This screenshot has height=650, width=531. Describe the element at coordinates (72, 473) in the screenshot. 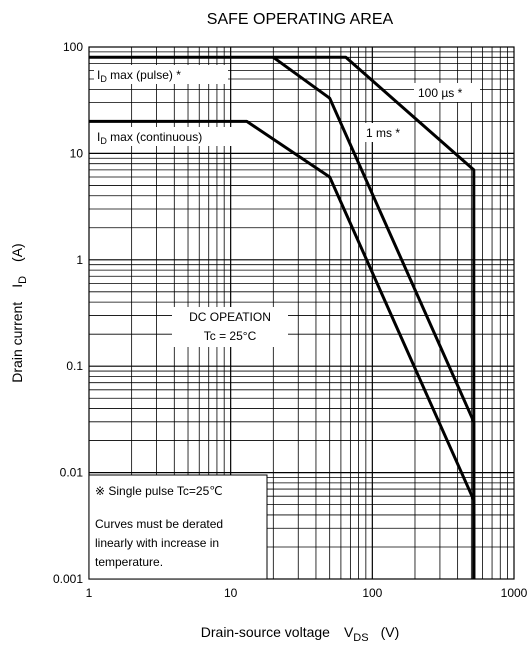

I see `y-tick-label: 0.01` at that location.